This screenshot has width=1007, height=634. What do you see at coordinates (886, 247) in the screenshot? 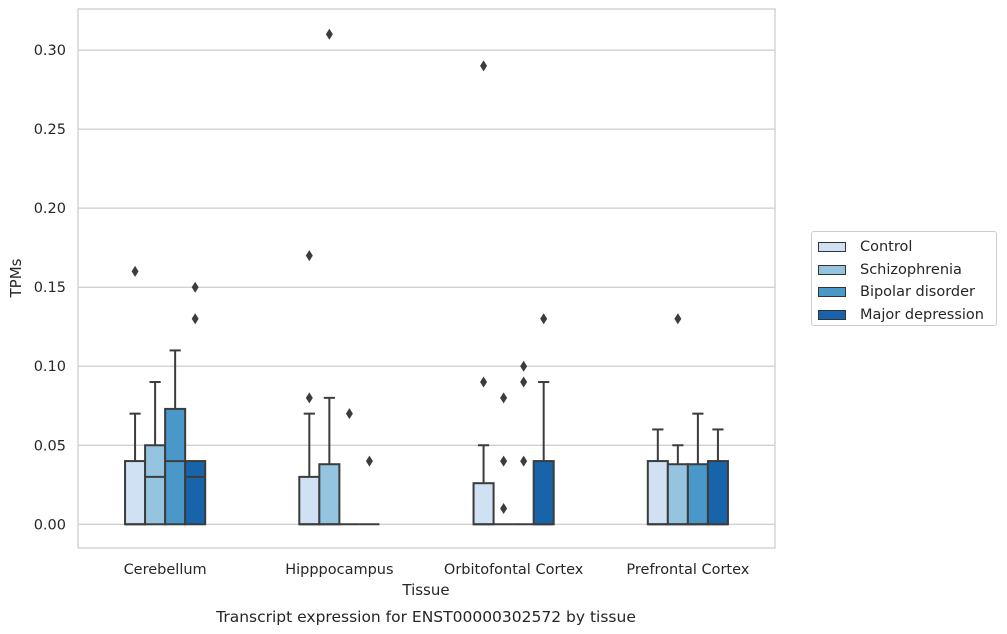
I see `legend-label: Control` at bounding box center [886, 247].